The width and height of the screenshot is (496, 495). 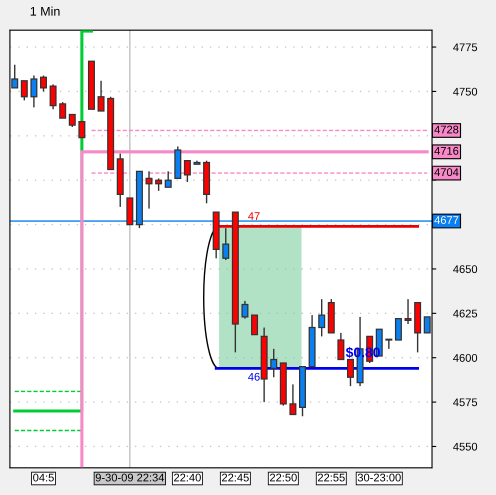 I want to click on x-tick-label: 22:40, so click(x=187, y=478).